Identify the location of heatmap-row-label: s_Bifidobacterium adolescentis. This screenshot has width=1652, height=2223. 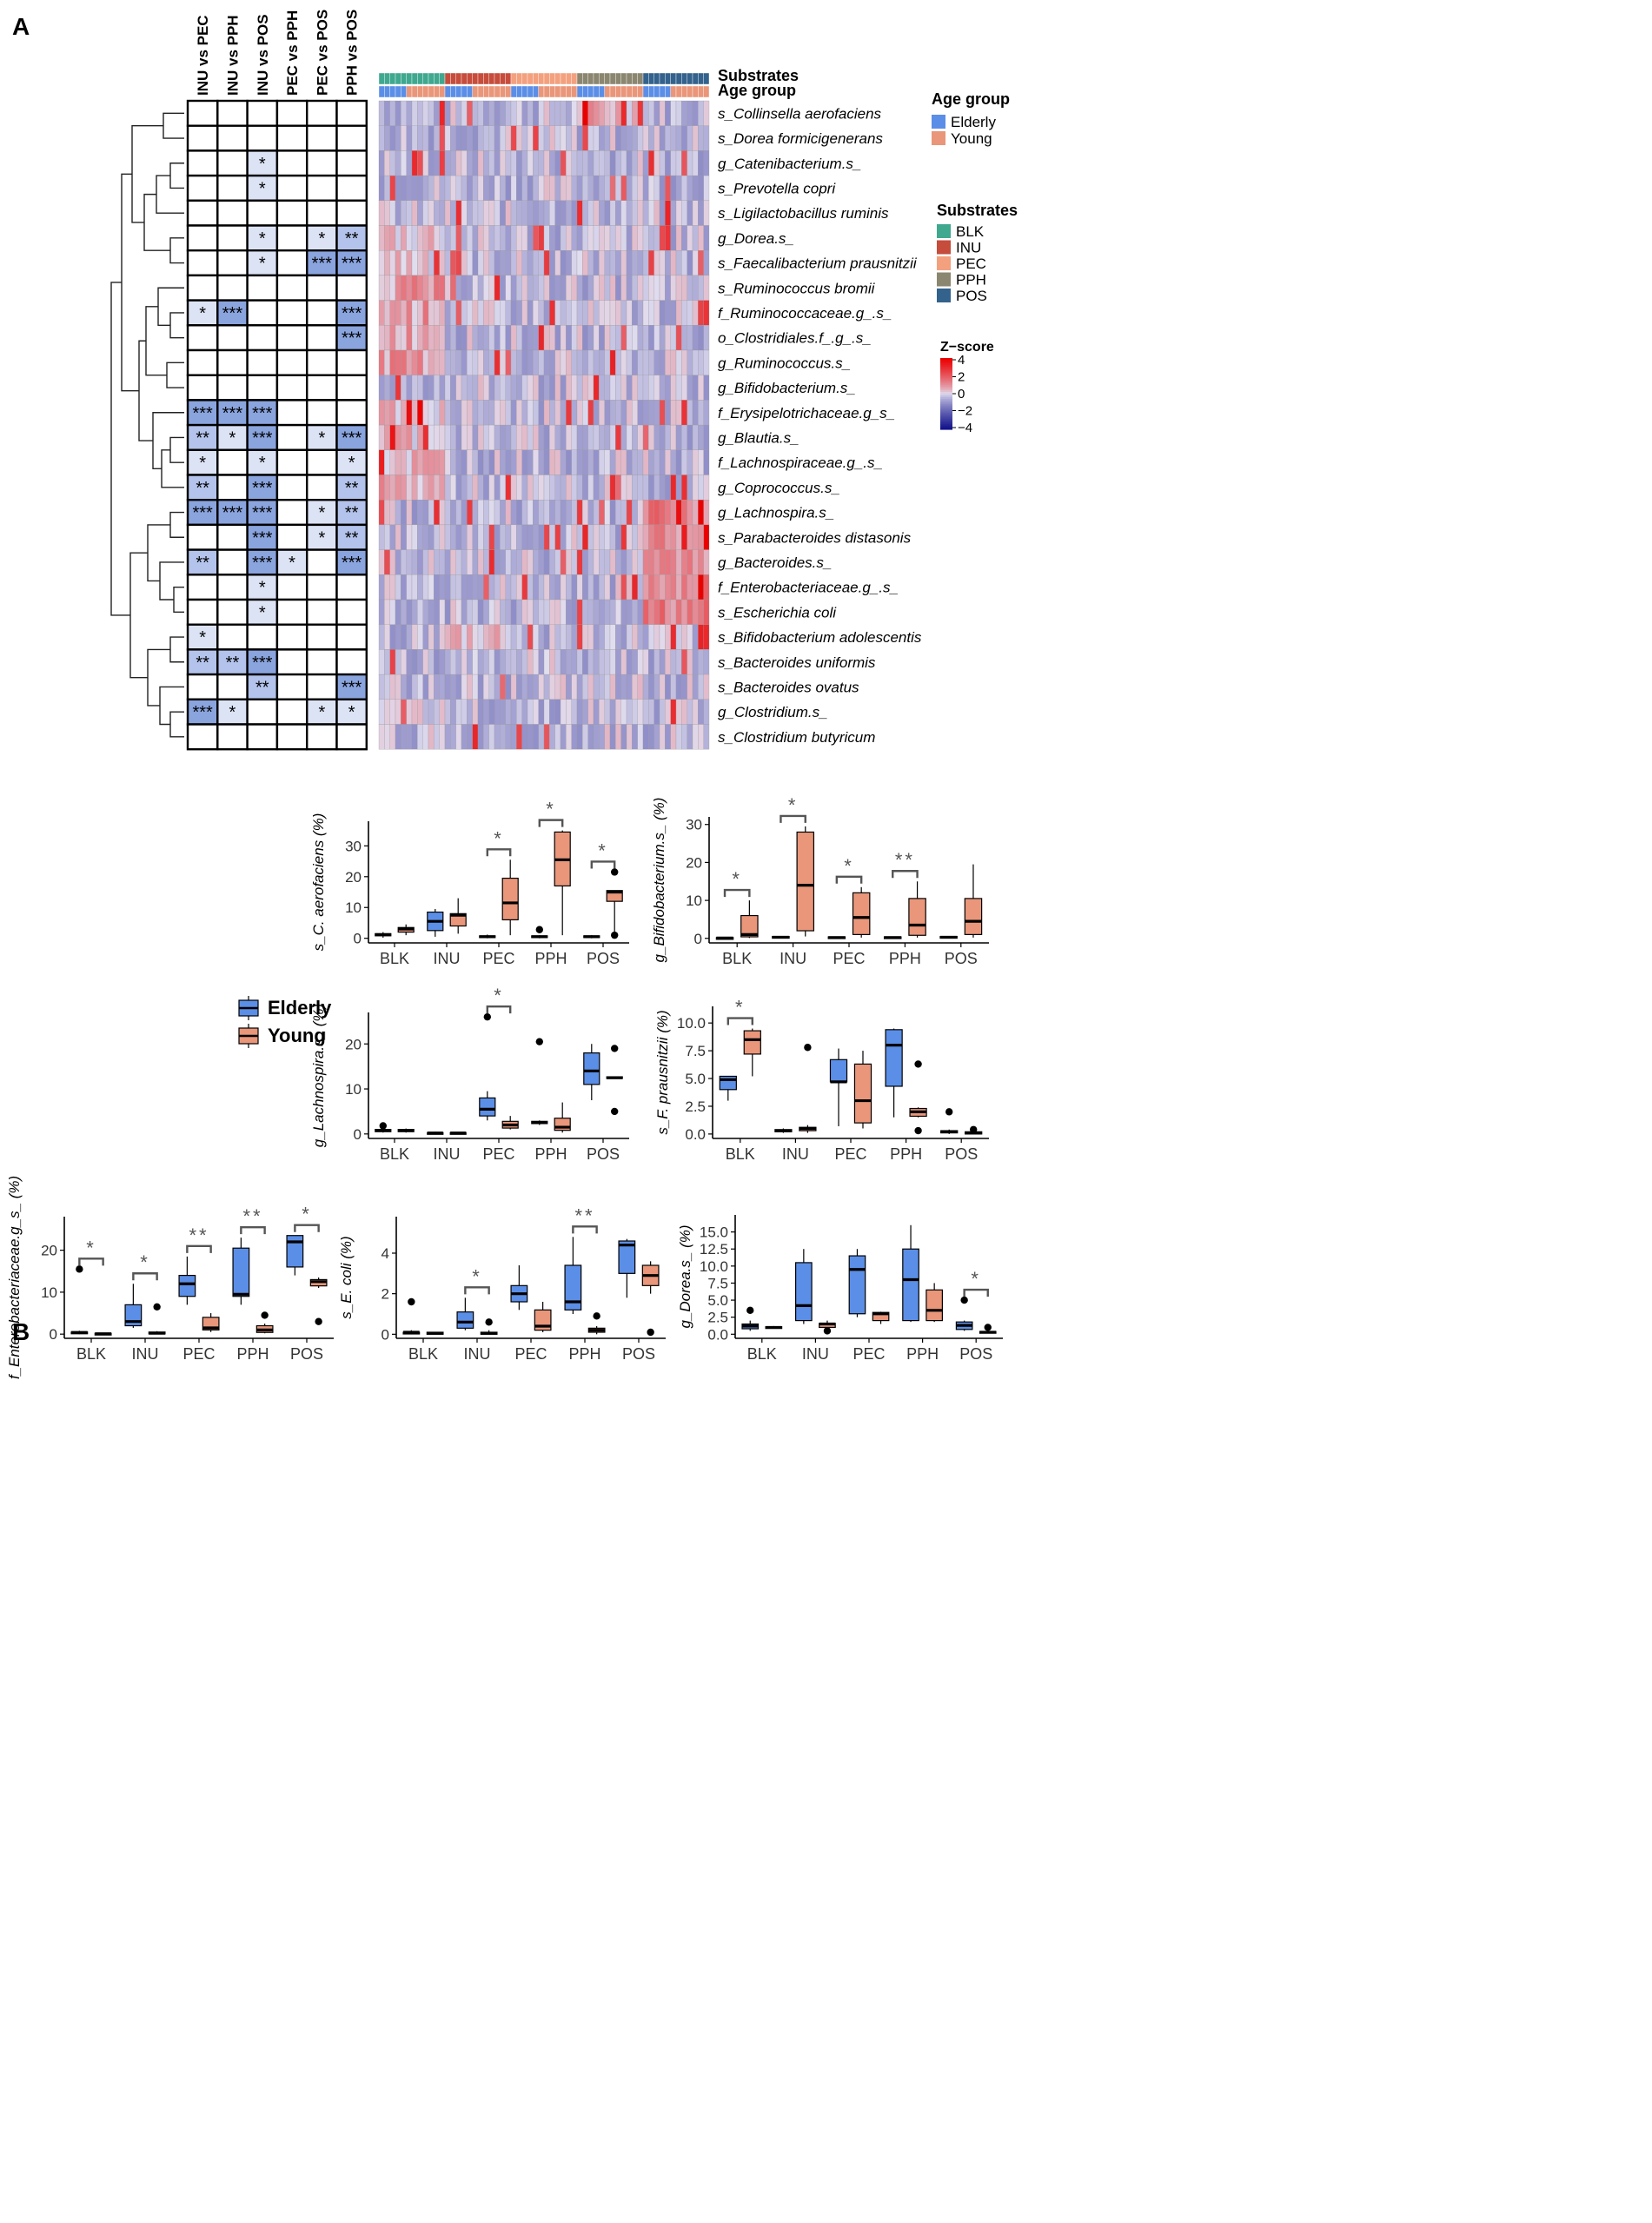
(820, 637).